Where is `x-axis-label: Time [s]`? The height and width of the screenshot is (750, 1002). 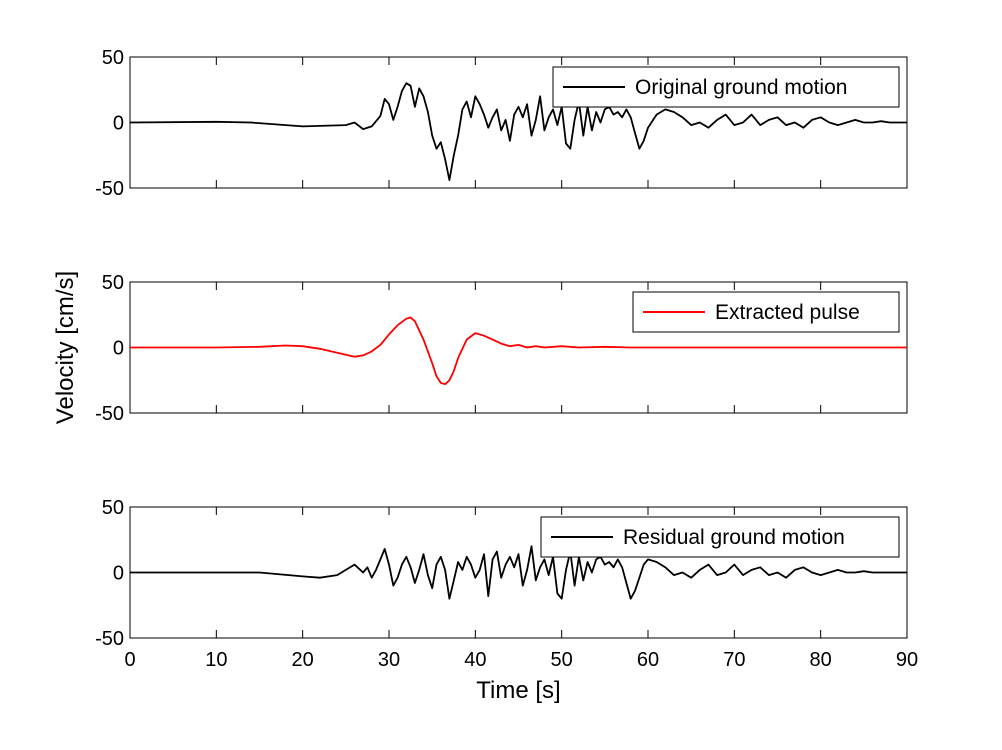
x-axis-label: Time [s] is located at coordinates (518, 690).